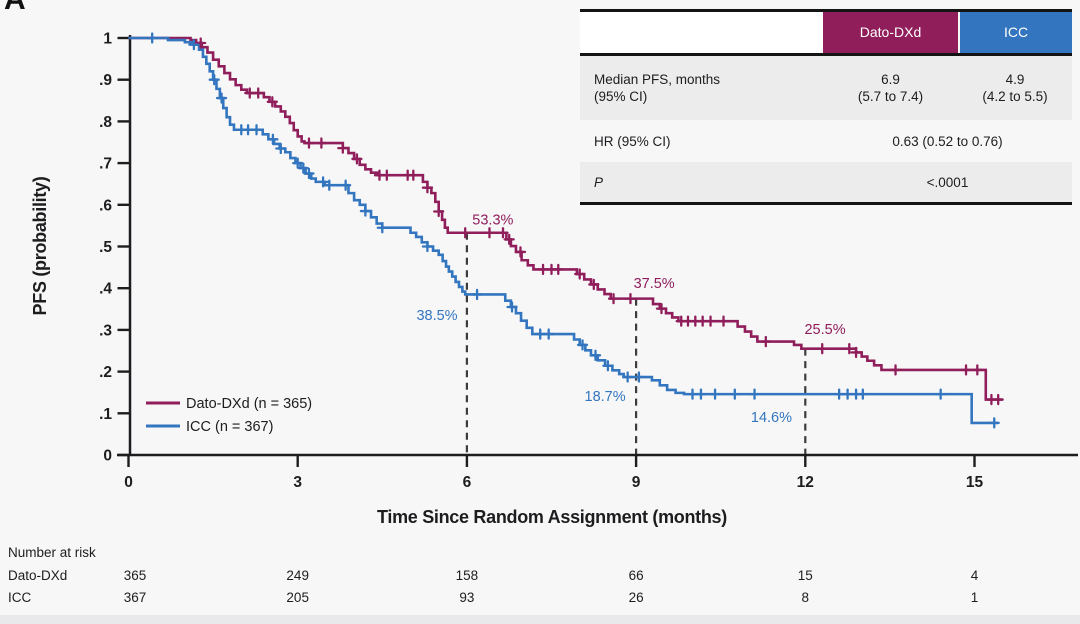 The height and width of the screenshot is (624, 1080). What do you see at coordinates (297, 575) in the screenshot?
I see `risk-value-dato-dxd-3mo: 249` at bounding box center [297, 575].